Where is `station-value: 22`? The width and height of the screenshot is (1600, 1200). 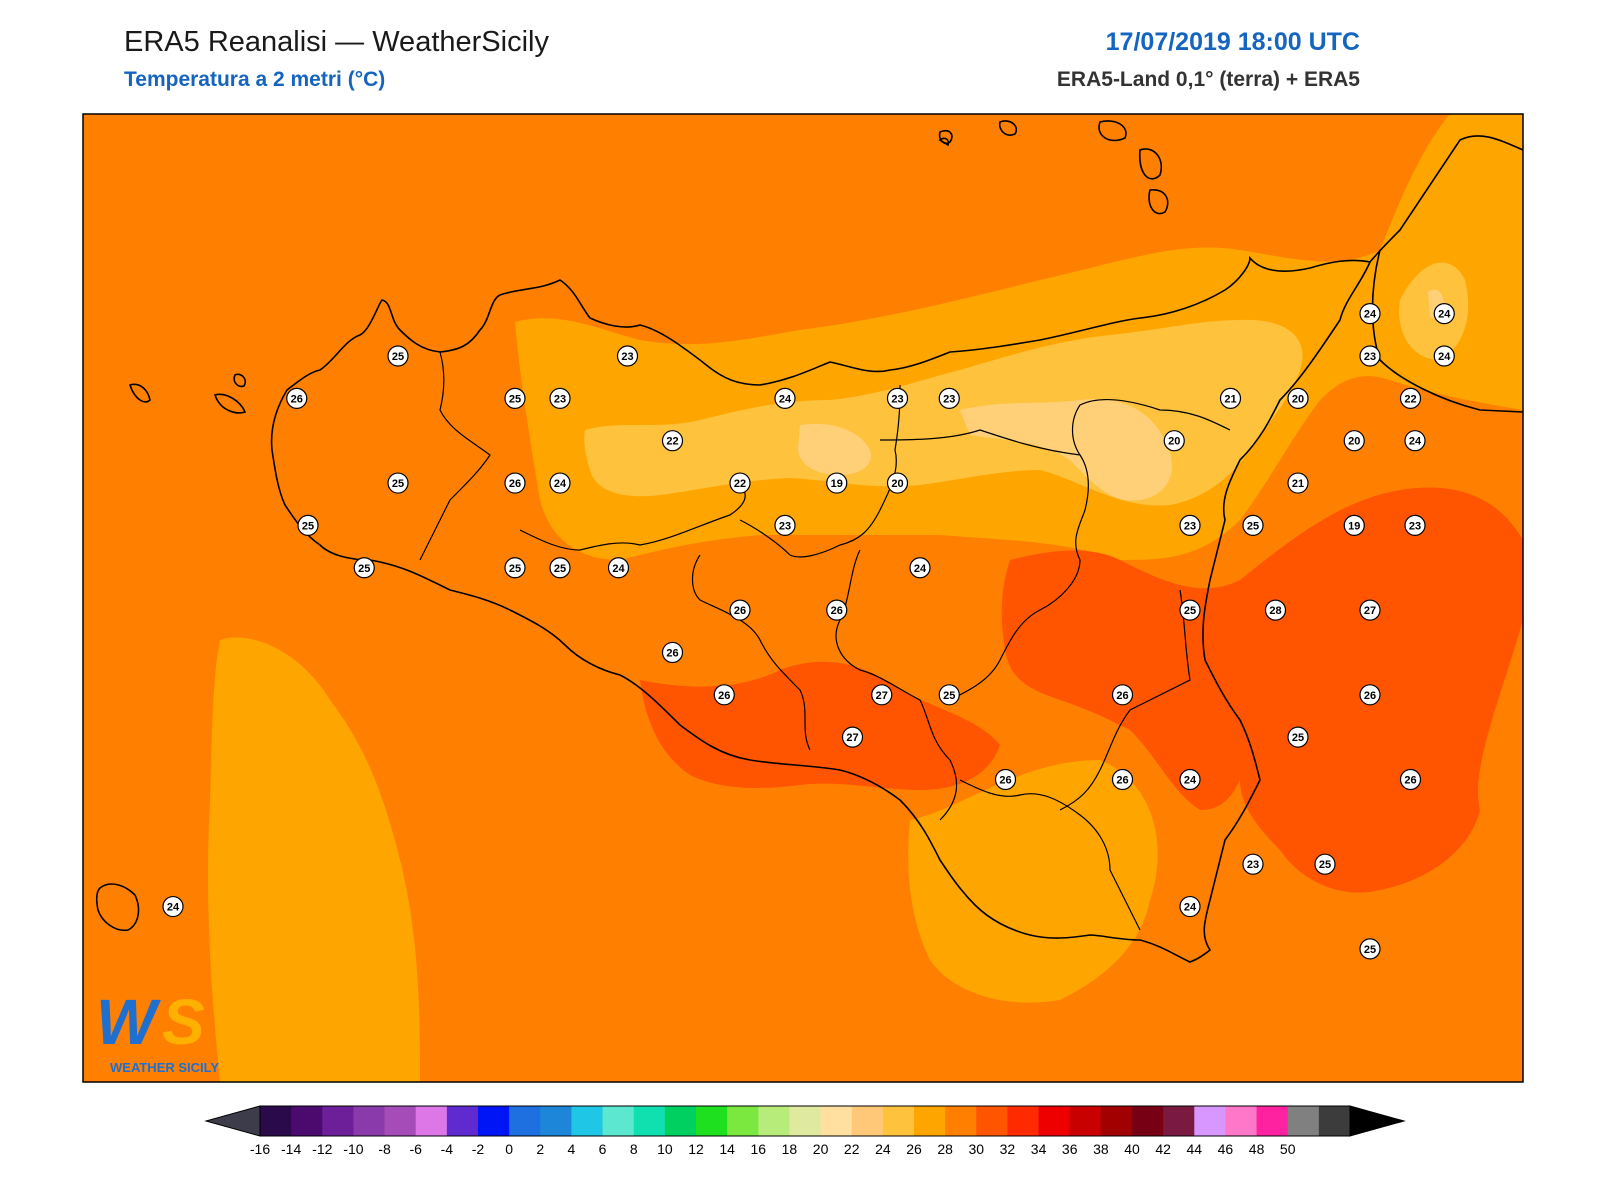 station-value: 22 is located at coordinates (740, 484).